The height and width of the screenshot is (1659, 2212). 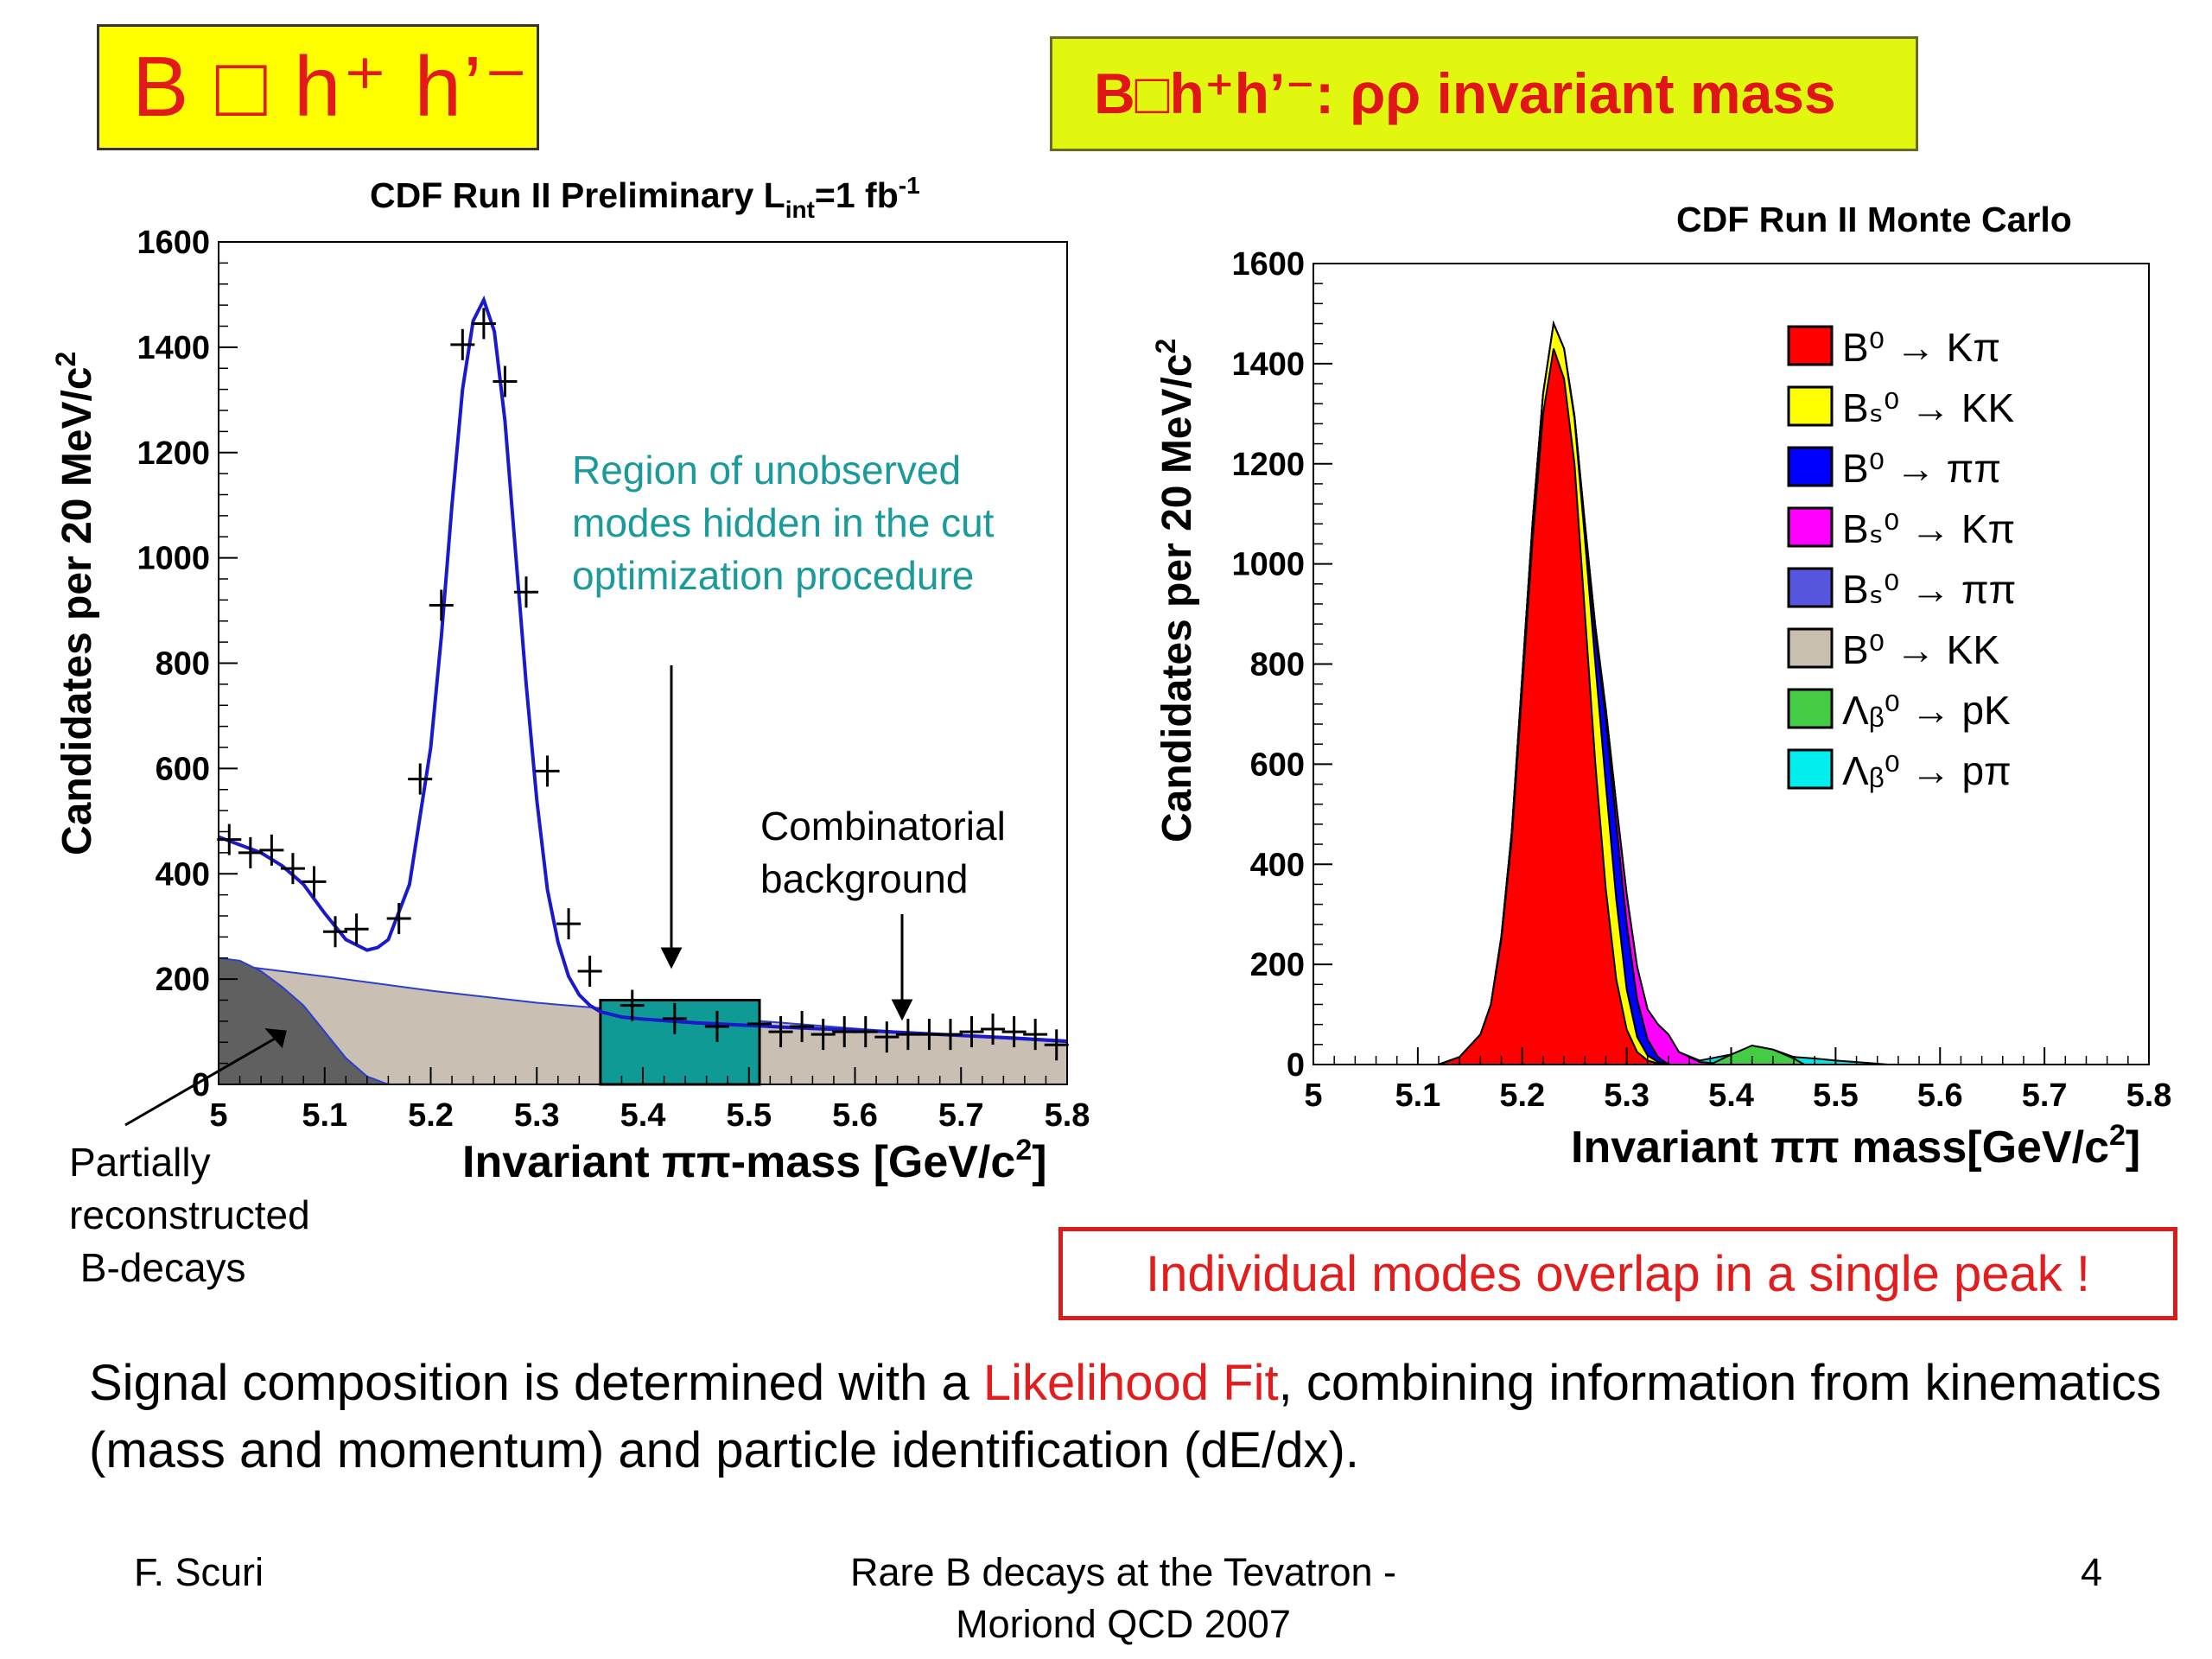 What do you see at coordinates (754, 1160) in the screenshot?
I see `left-x-axis-label: Invariant ππ-mass [GeV/c2]` at bounding box center [754, 1160].